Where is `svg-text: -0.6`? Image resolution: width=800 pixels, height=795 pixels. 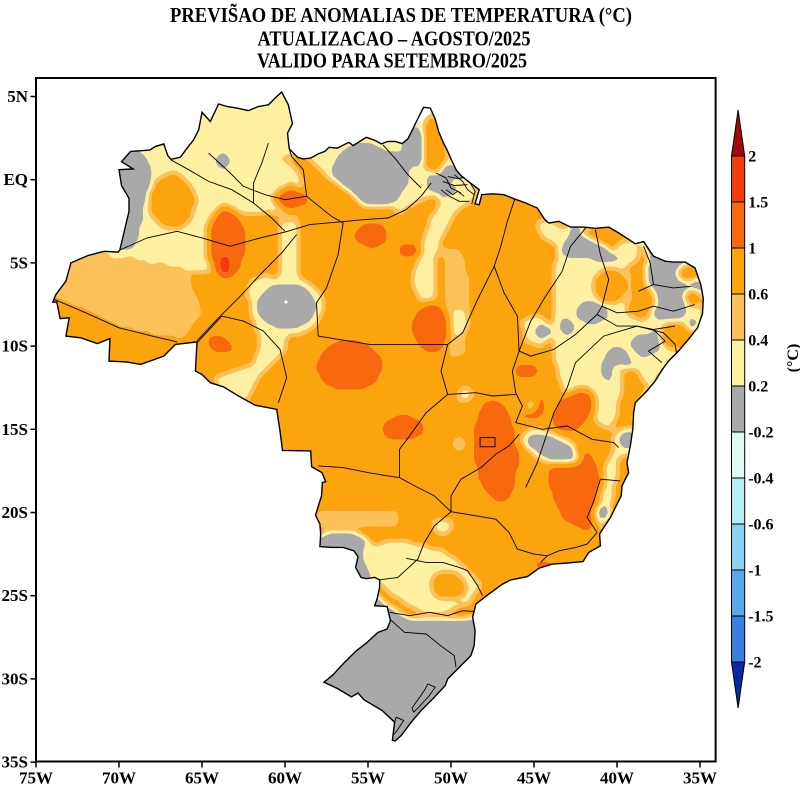 svg-text: -0.6 is located at coordinates (760, 525).